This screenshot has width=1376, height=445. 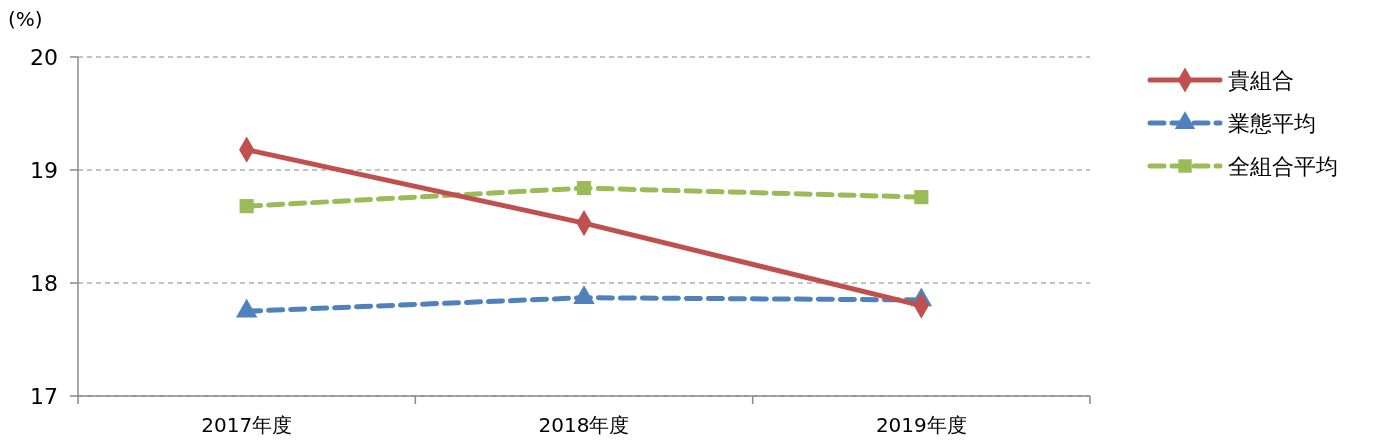 I want to click on y-axis-title: (%), so click(x=25, y=19).